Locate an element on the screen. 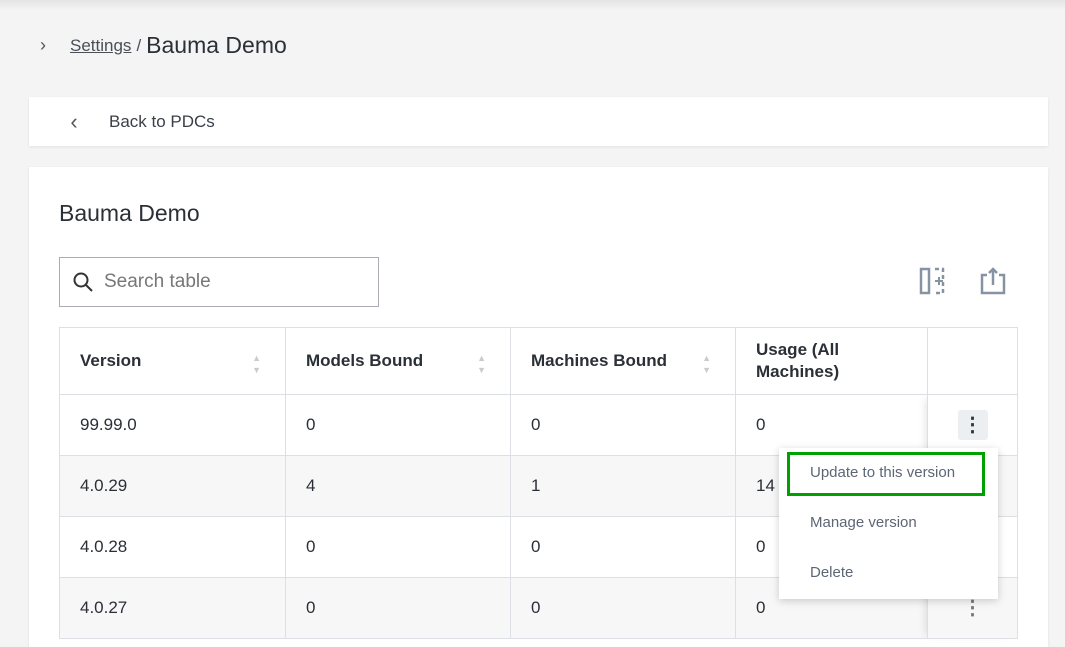 The width and height of the screenshot is (1065, 647). top-shadow is located at coordinates (532, 5).